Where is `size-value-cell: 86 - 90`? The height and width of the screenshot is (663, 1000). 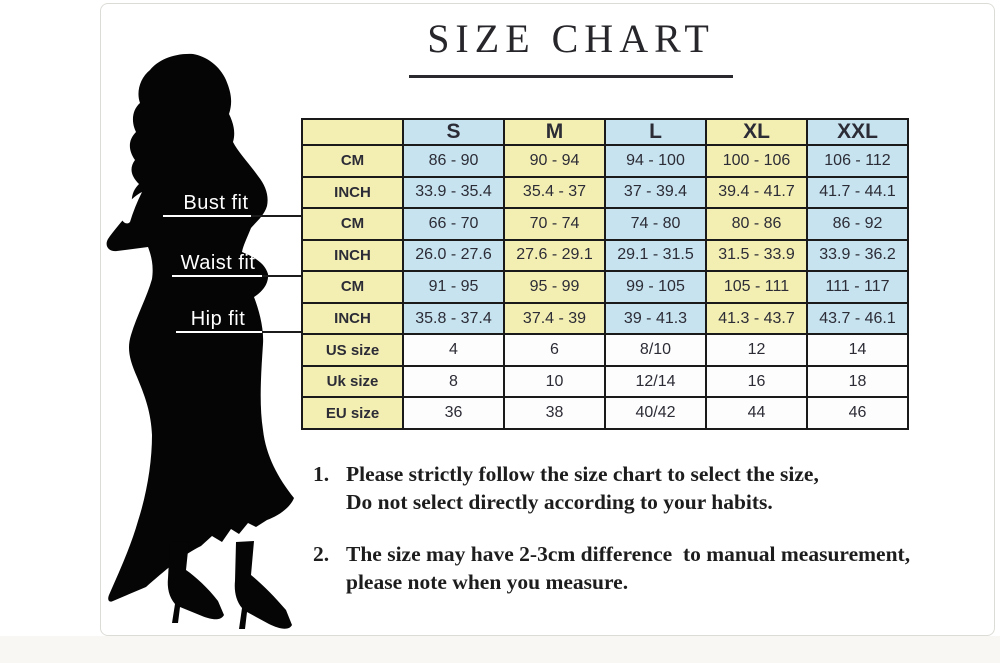
size-value-cell: 86 - 90 is located at coordinates (453, 161).